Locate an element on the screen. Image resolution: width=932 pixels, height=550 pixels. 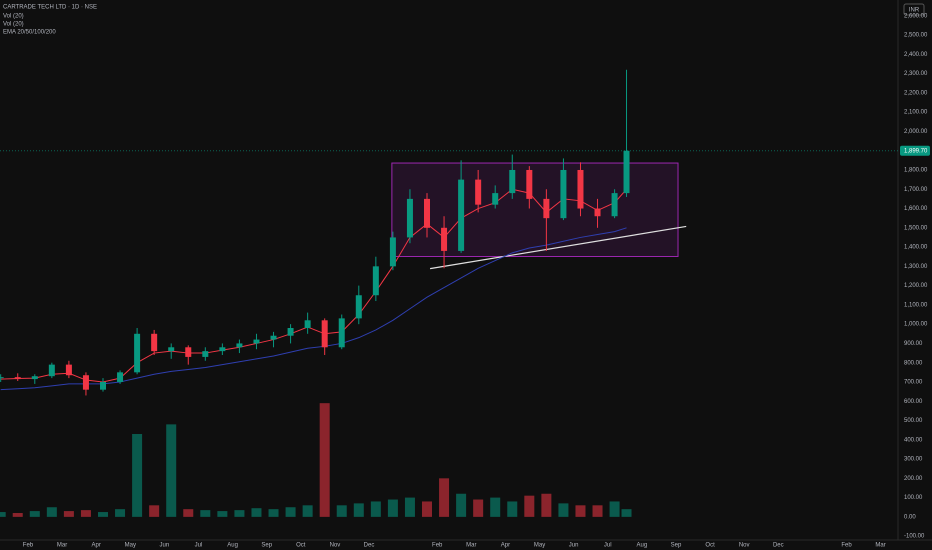
currency: INR is located at coordinates (914, 11).